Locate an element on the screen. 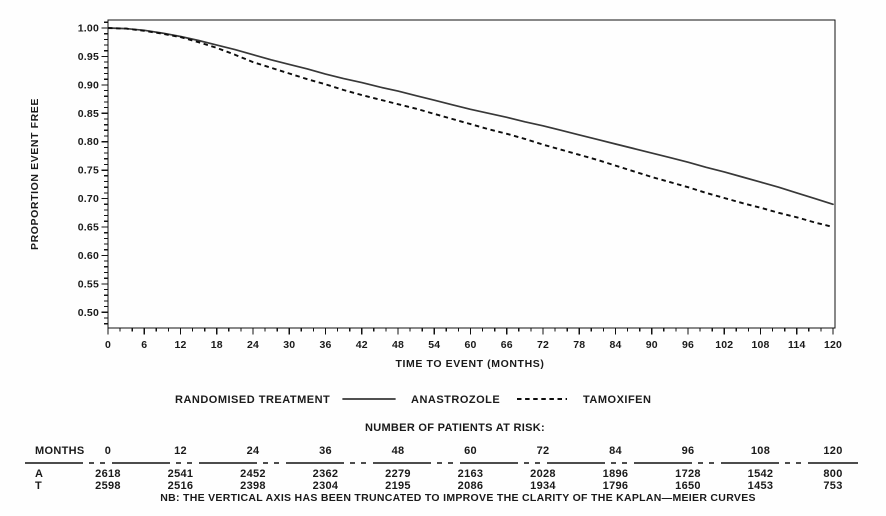 This screenshot has height=516, width=886. risk-count-t: 1934 is located at coordinates (543, 486).